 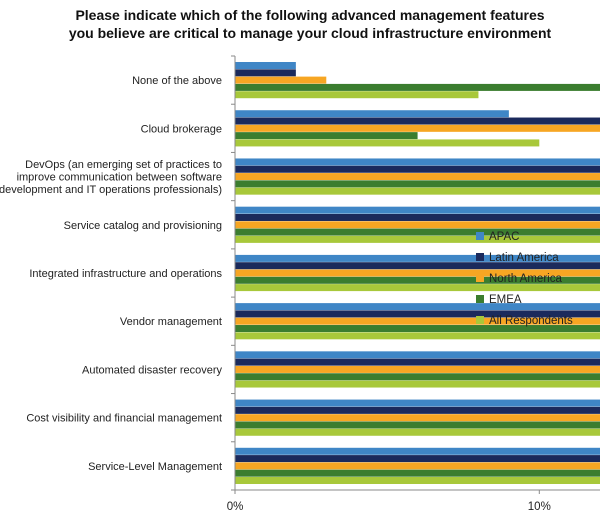 I want to click on legend-item-all-respondents: All Respondents, so click(x=524, y=321).